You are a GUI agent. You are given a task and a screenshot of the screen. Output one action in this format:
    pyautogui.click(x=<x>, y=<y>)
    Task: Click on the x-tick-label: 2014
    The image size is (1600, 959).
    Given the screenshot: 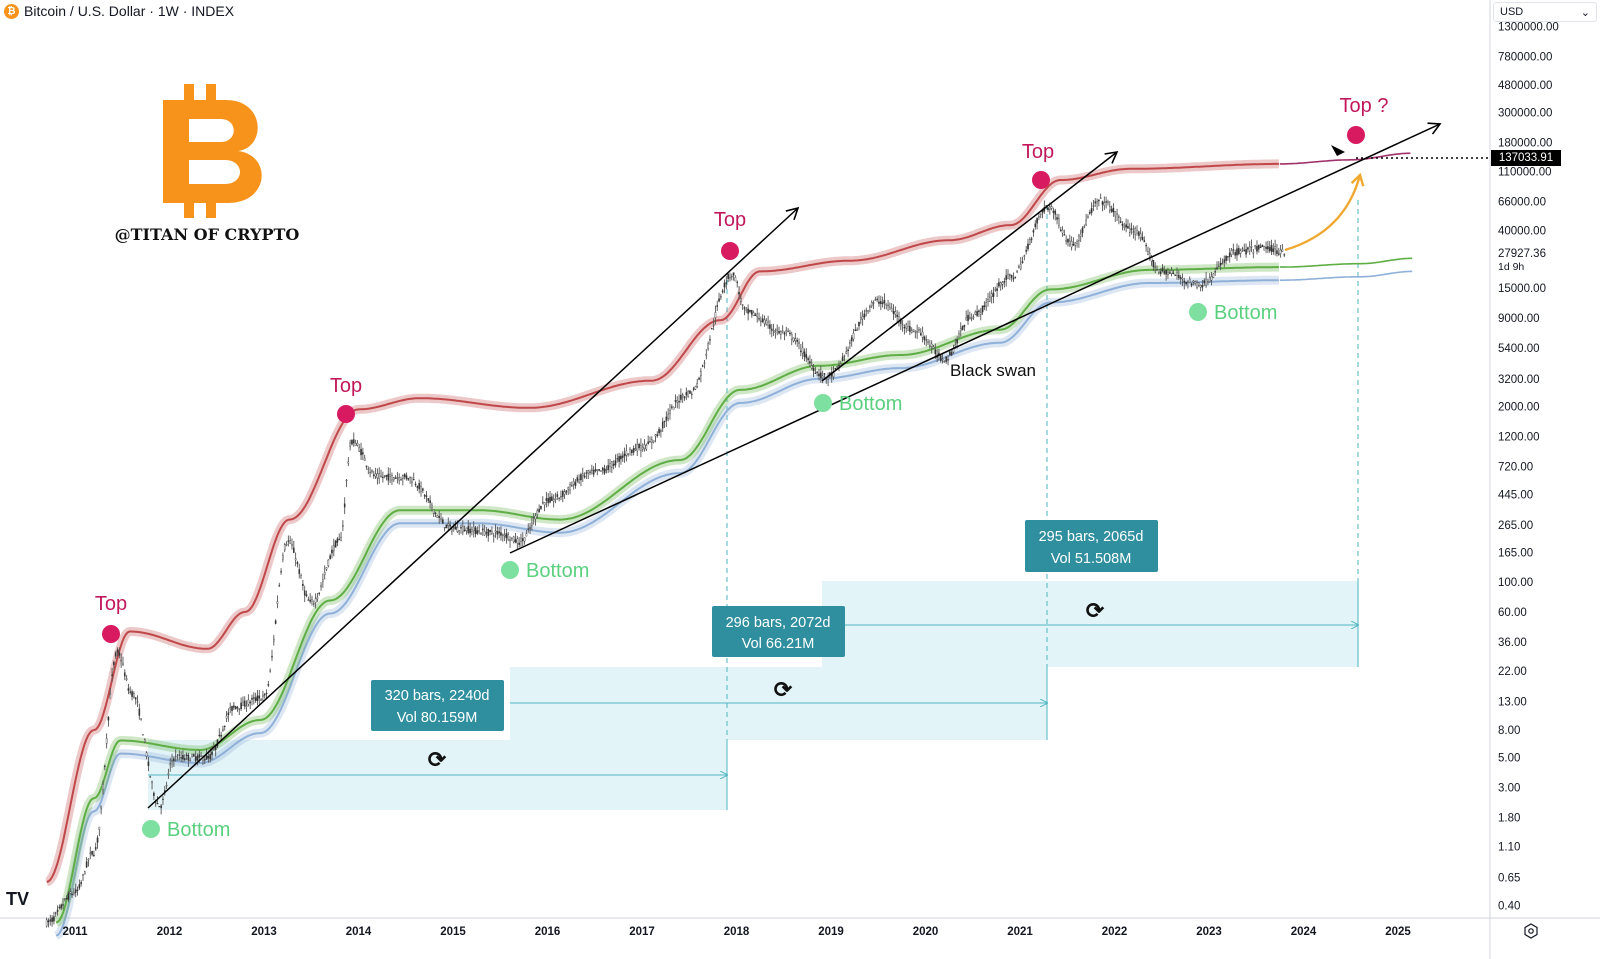 What is the action you would take?
    pyautogui.click(x=359, y=932)
    